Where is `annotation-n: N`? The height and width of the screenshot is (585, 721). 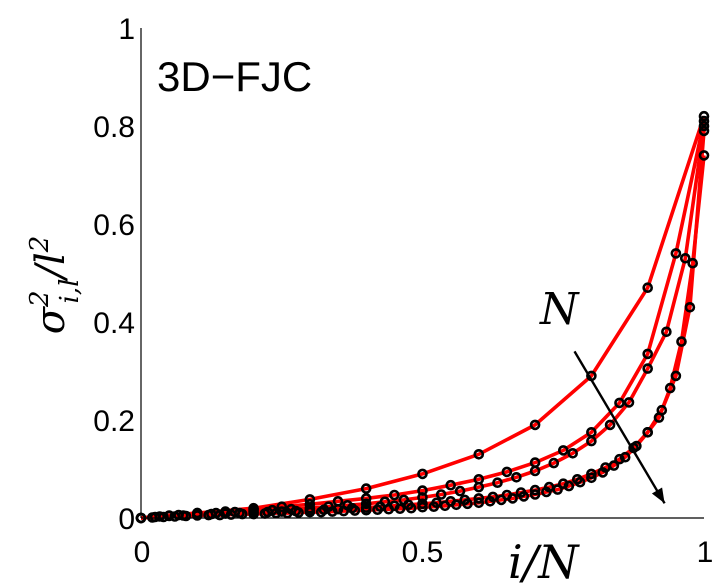 annotation-n: N is located at coordinates (559, 309).